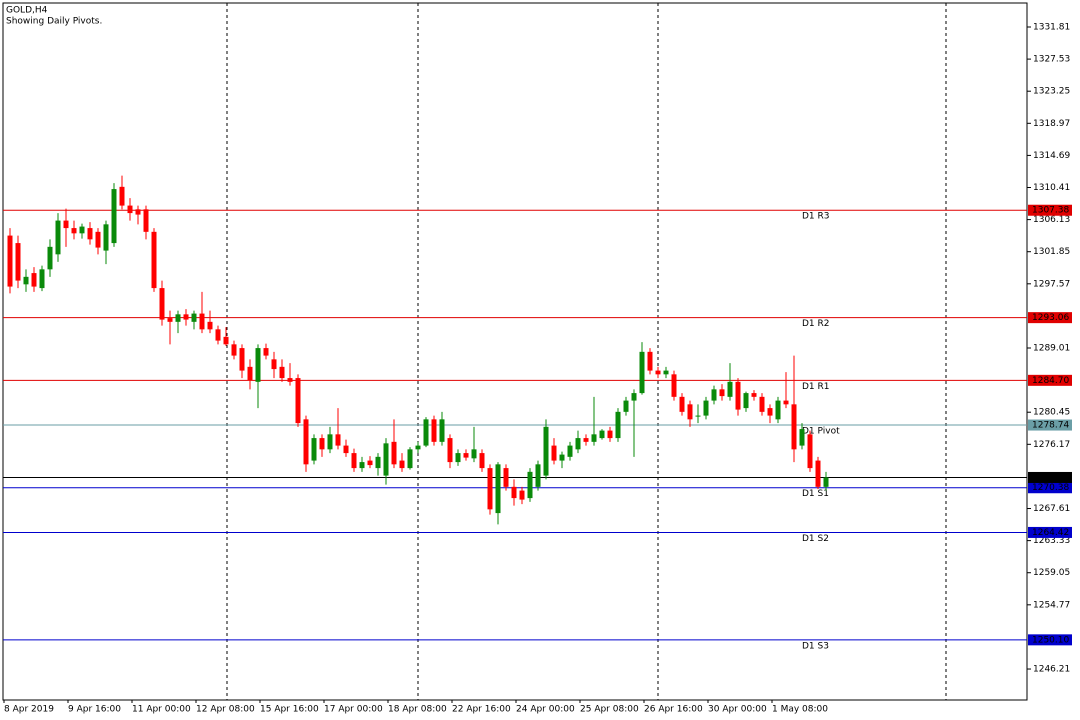 The height and width of the screenshot is (720, 1080). Describe the element at coordinates (1051, 124) in the screenshot. I see `y-tick-label: 1318.97` at that location.